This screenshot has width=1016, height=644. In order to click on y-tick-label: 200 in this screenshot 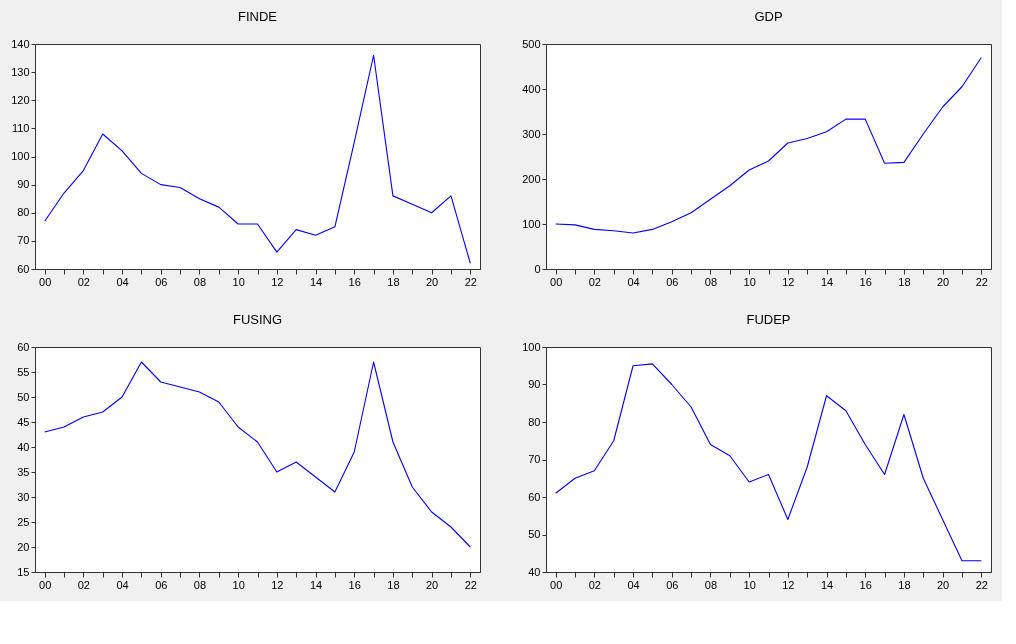, I will do `click(531, 178)`.